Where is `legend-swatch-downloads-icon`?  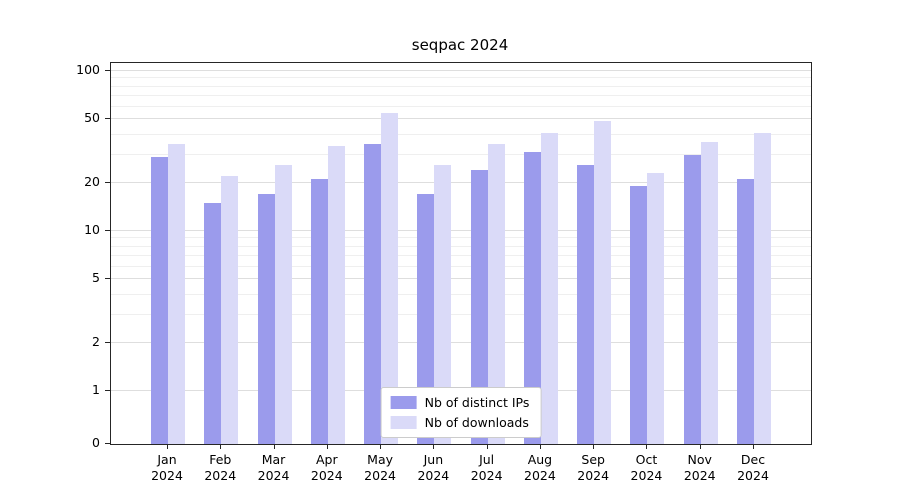 legend-swatch-downloads-icon is located at coordinates (403, 422).